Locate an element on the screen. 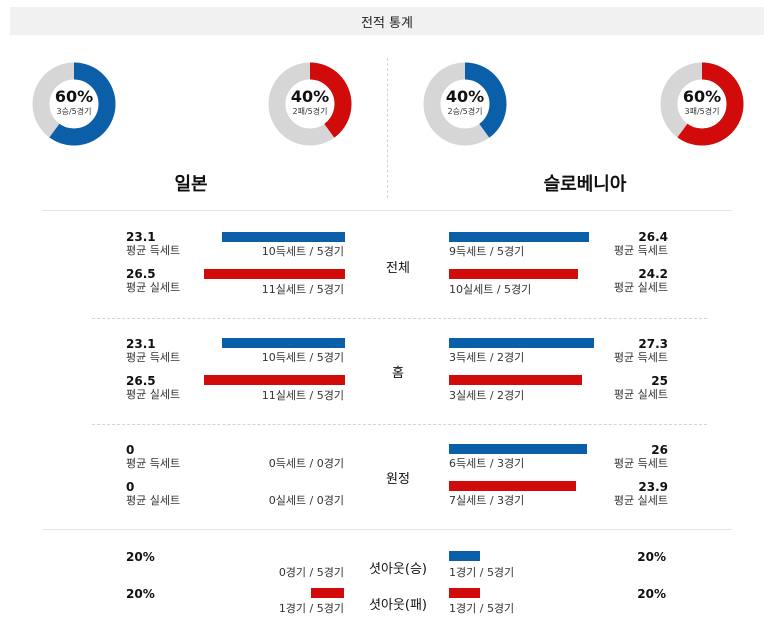  home-shutout-loss-bar-label: 1경기 / 5경기 is located at coordinates (311, 608).